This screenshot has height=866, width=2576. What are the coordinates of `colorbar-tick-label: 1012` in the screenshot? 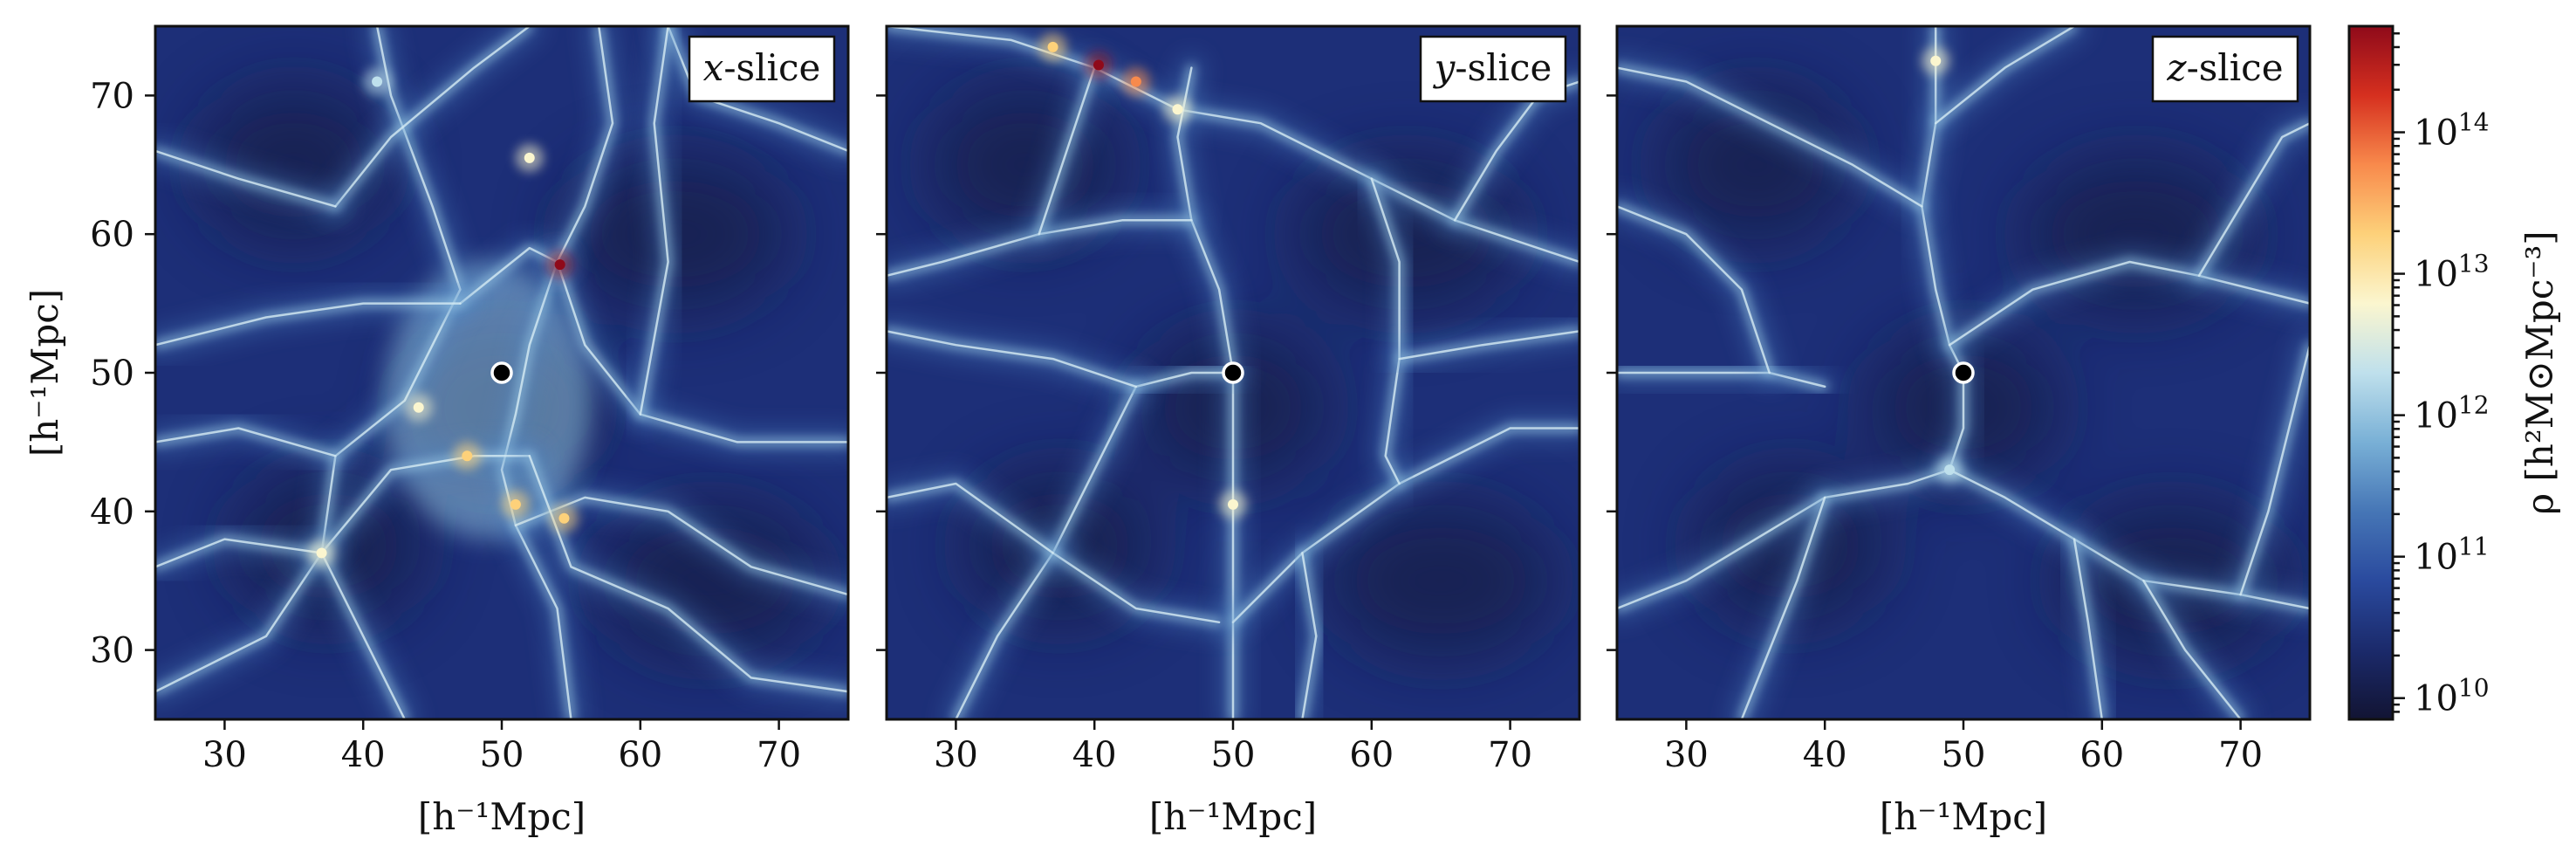 It's located at (2452, 413).